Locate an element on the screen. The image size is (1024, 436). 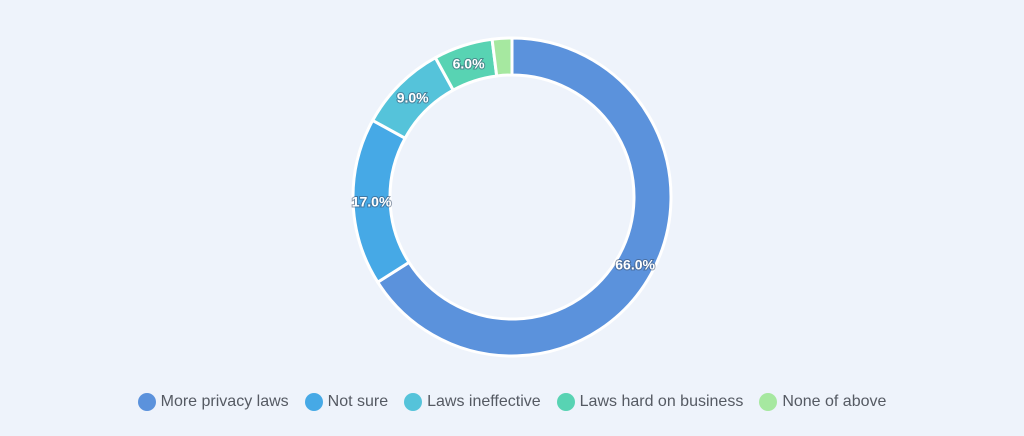
slice-label-laws-ineffective: 9.0% is located at coordinates (413, 98).